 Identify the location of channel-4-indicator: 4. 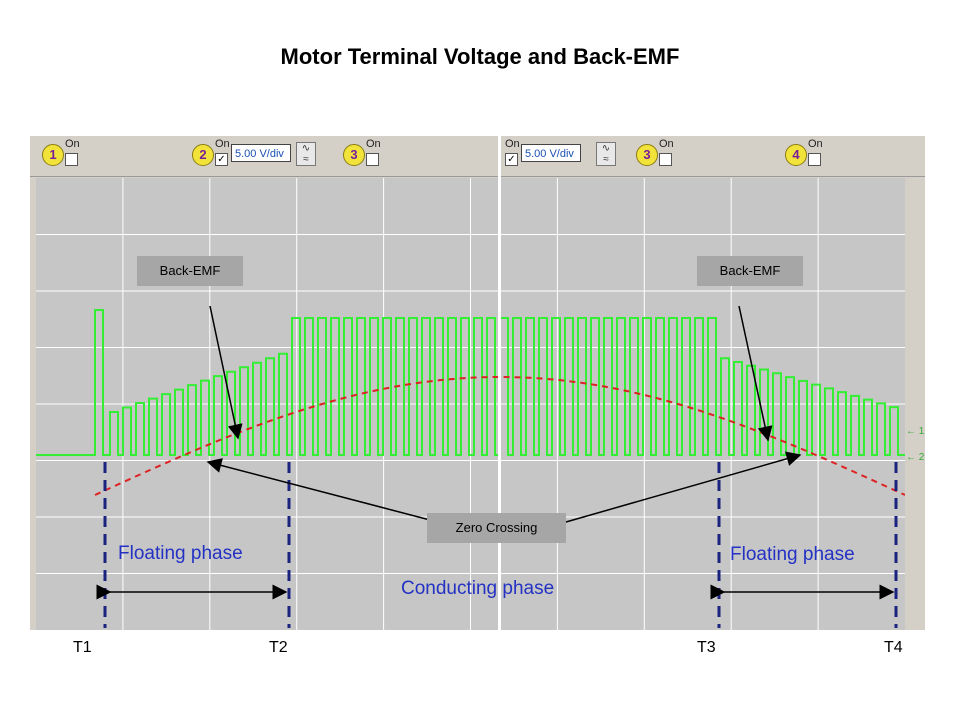
(796, 155).